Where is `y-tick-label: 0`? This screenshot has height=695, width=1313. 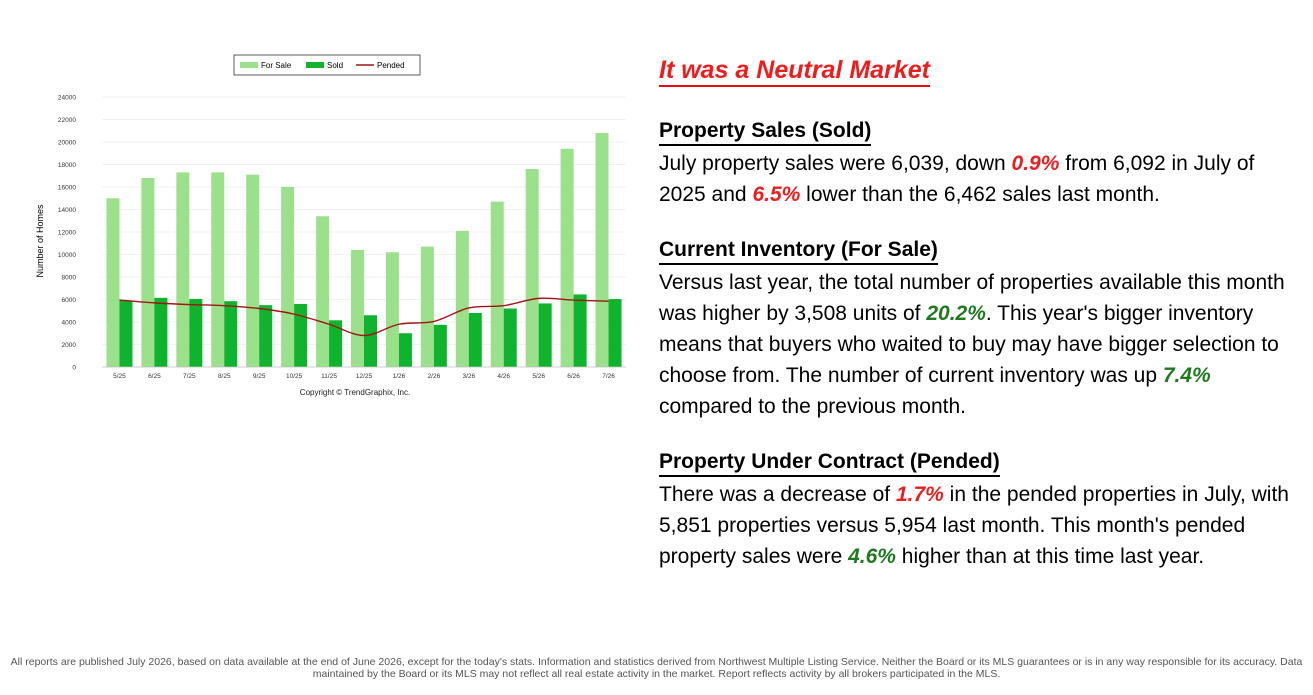 y-tick-label: 0 is located at coordinates (74, 367).